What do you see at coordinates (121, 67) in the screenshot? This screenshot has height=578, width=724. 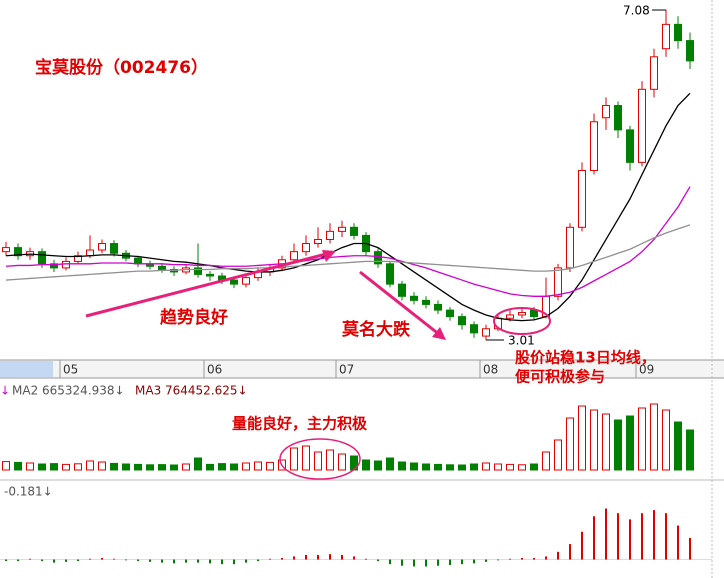 I see `chart-title: 宝莫股份（002476）` at bounding box center [121, 67].